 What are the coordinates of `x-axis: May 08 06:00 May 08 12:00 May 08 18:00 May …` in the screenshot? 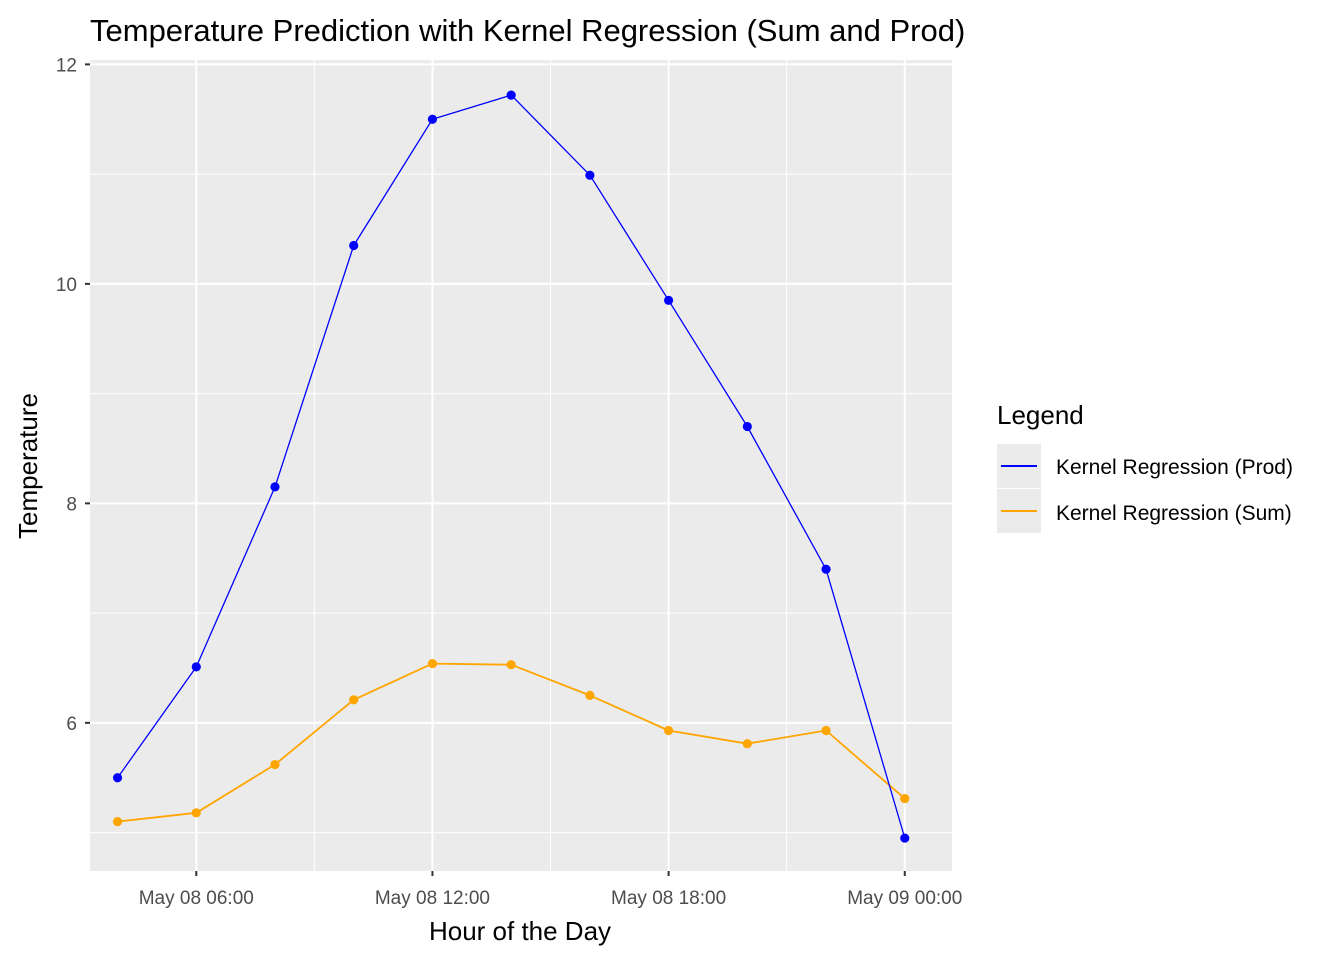 It's located at (550, 890).